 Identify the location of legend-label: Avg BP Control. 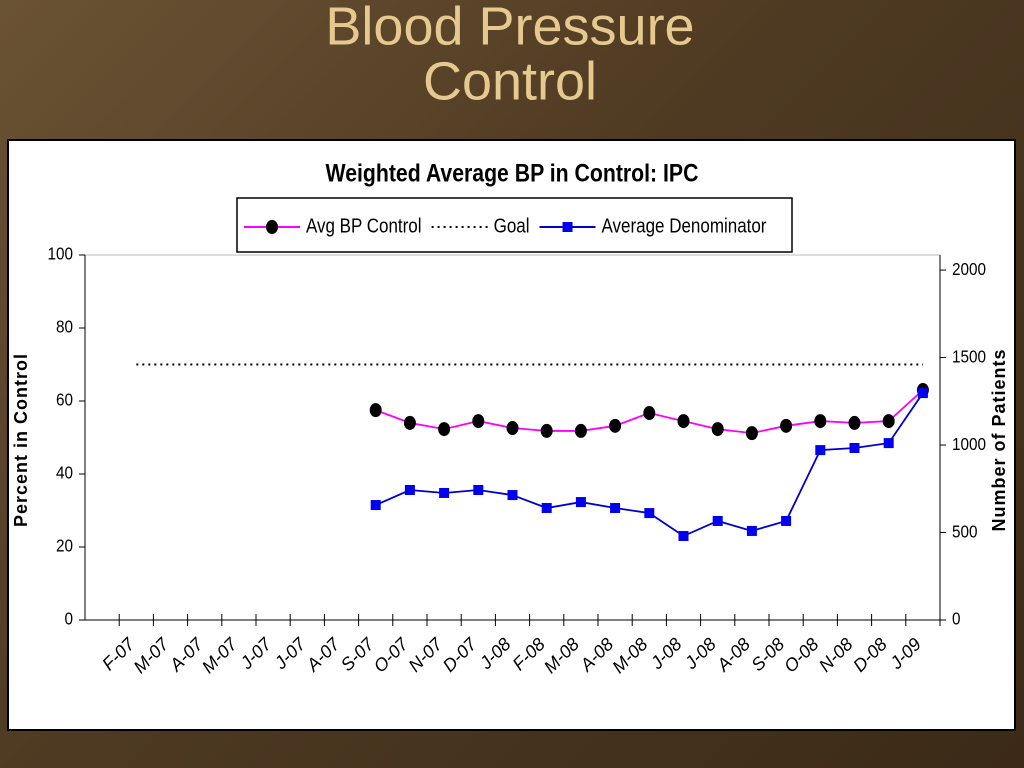
(364, 225).